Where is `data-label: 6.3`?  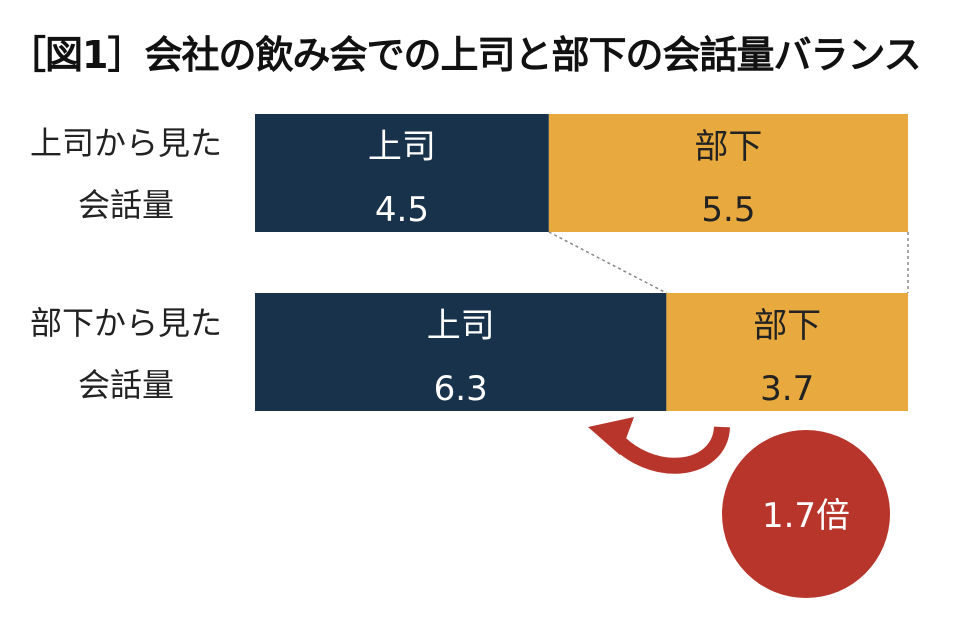
data-label: 6.3 is located at coordinates (461, 389).